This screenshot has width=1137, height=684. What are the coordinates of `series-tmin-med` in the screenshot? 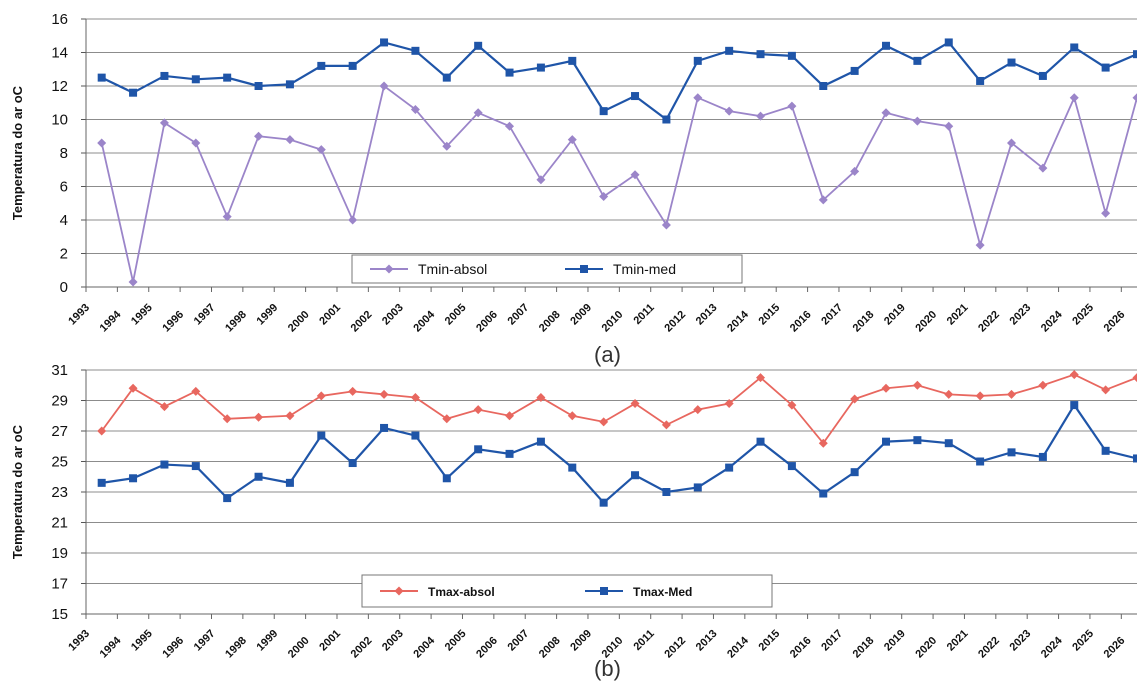 It's located at (617, 81).